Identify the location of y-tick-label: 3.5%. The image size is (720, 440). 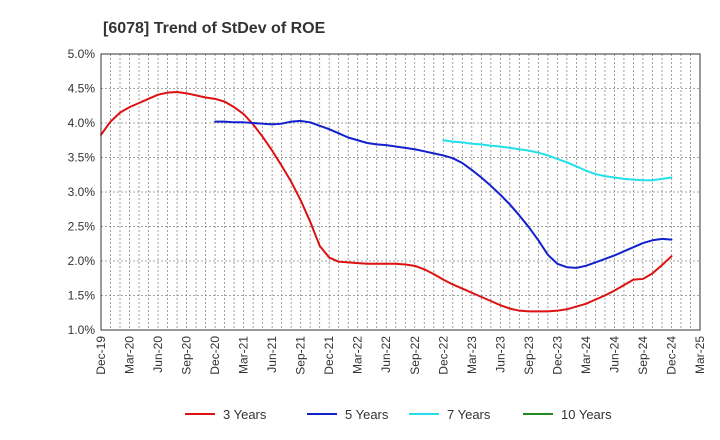
(82, 158).